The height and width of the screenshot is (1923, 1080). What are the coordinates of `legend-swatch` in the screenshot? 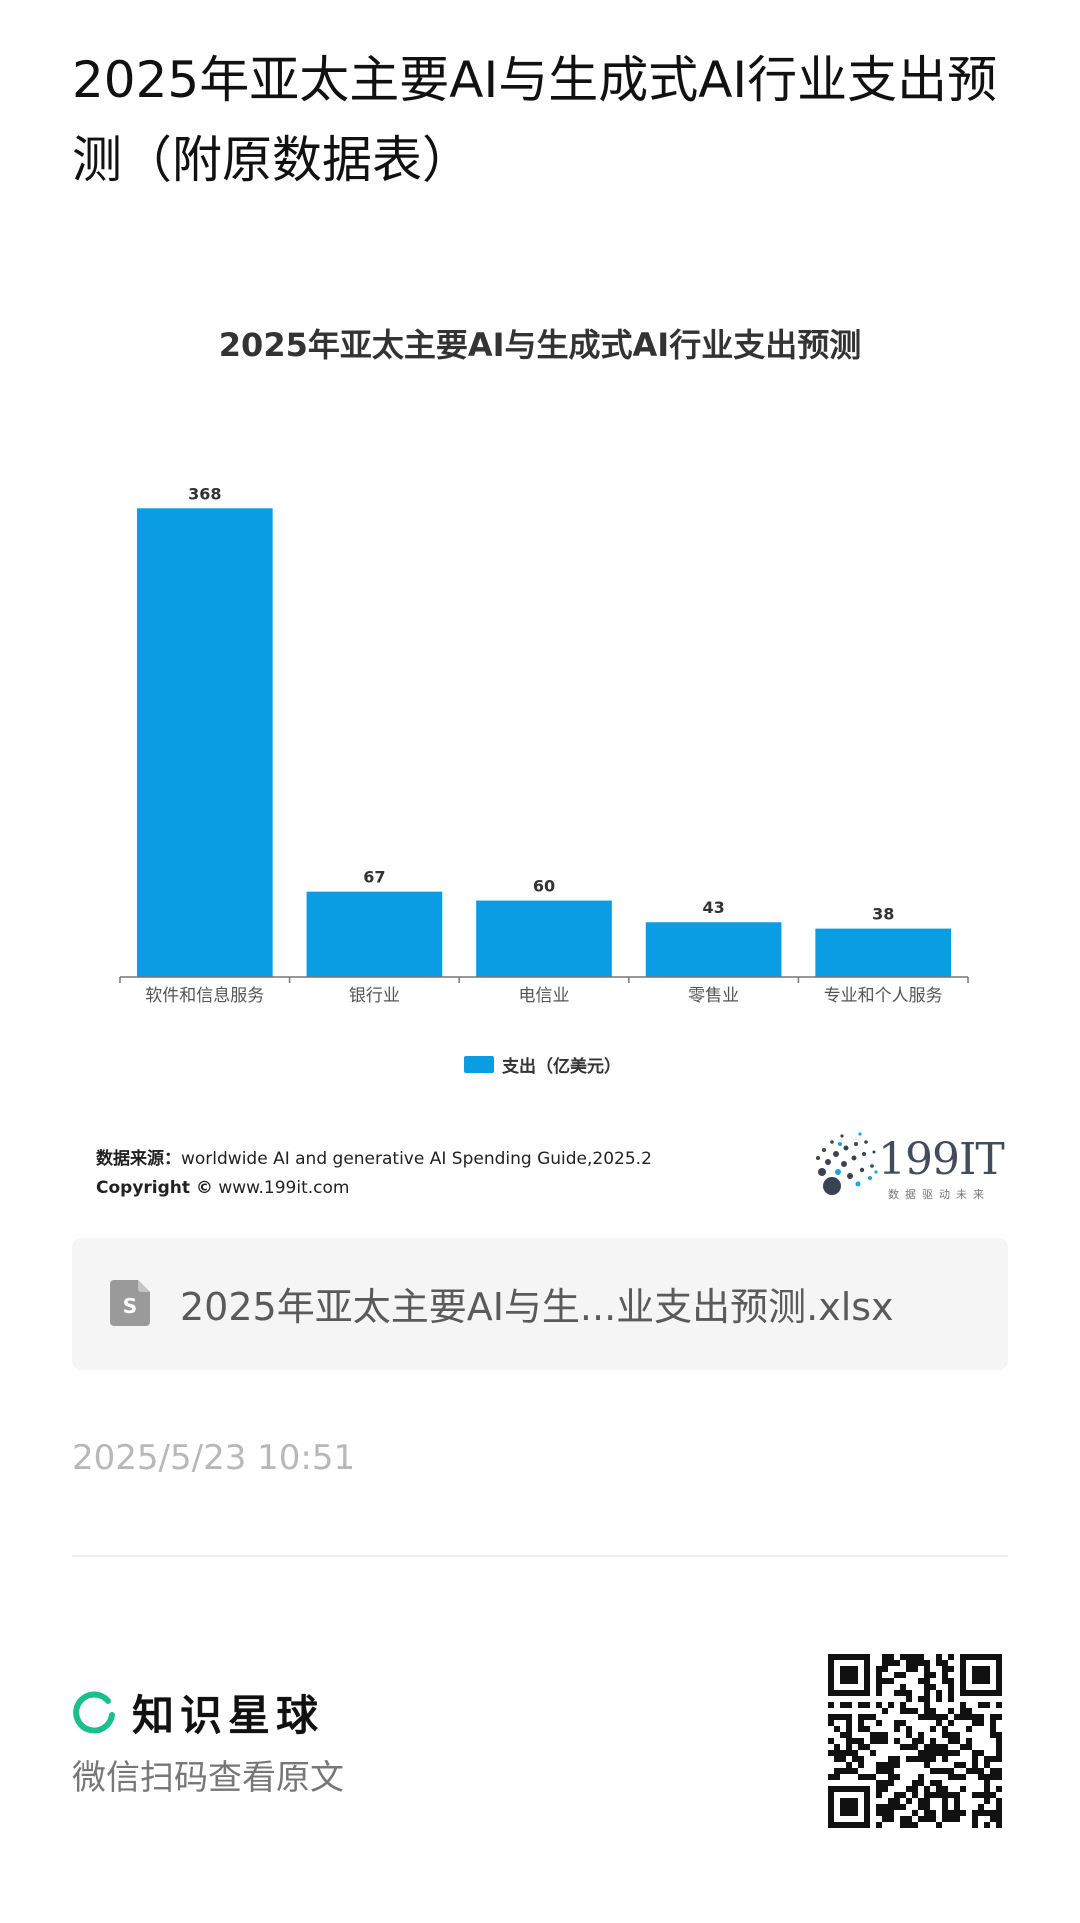 It's located at (479, 1064).